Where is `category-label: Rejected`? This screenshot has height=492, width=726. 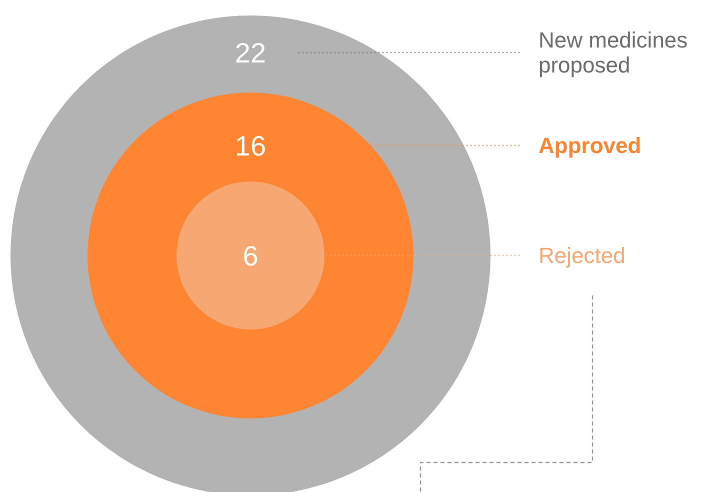
category-label: Rejected is located at coordinates (582, 255).